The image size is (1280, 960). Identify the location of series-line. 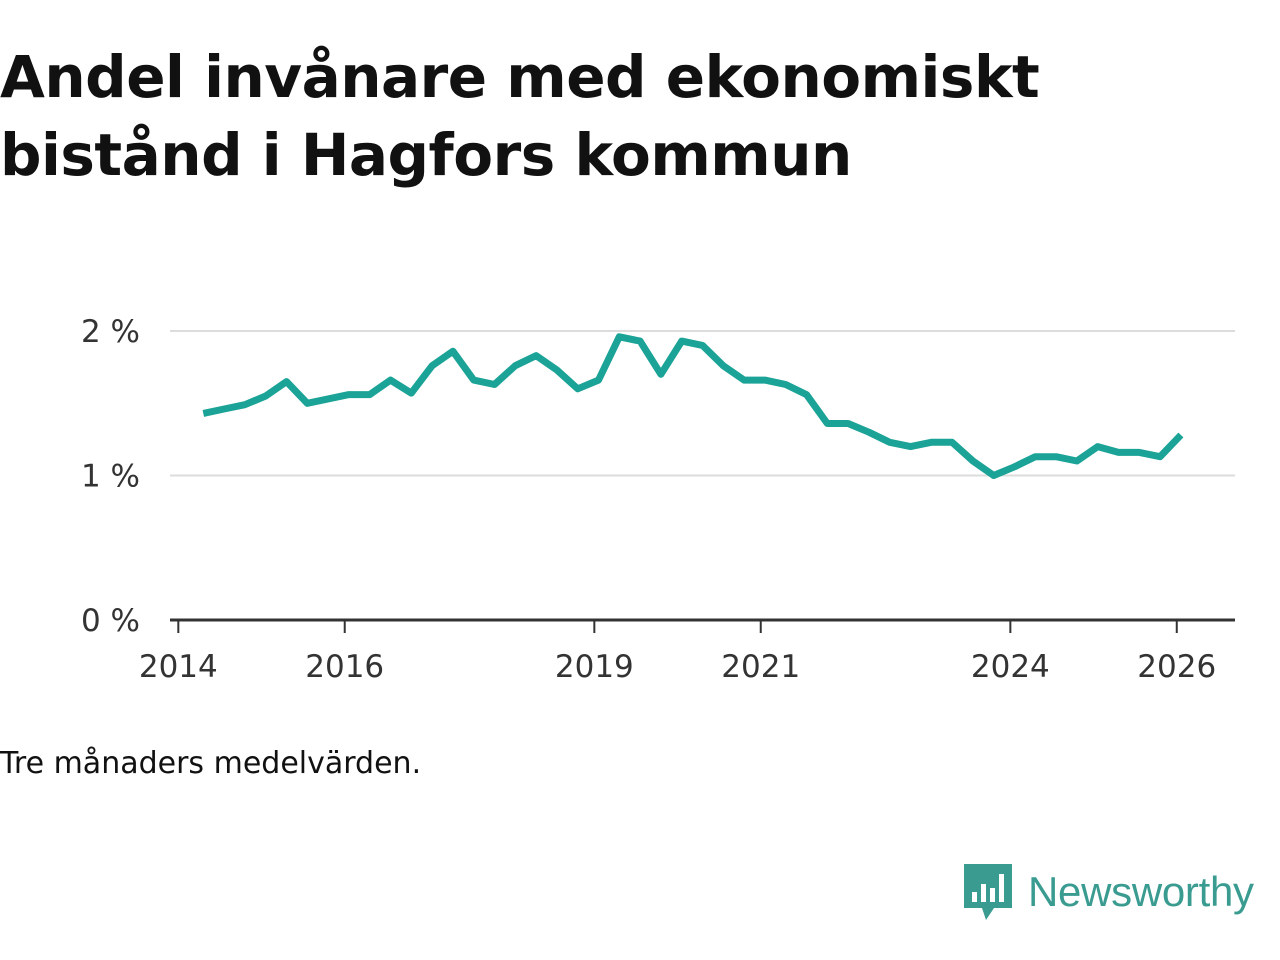
(693, 406).